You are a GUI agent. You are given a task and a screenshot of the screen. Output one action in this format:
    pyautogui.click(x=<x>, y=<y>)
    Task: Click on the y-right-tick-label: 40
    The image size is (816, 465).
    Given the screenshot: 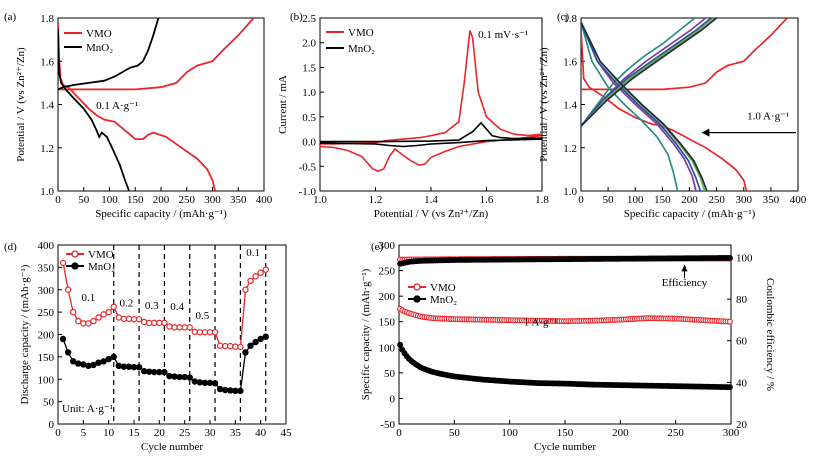 What is the action you would take?
    pyautogui.click(x=742, y=383)
    